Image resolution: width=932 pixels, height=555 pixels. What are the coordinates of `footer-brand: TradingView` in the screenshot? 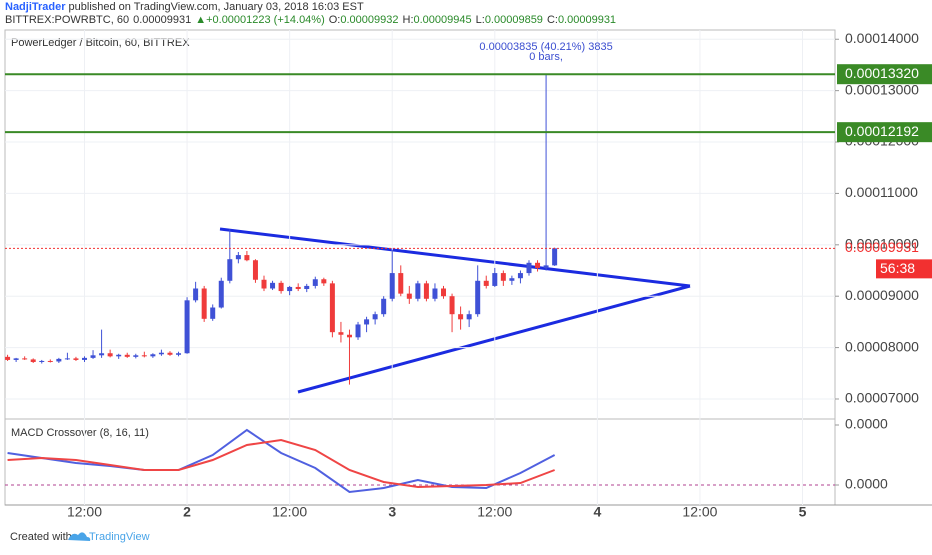 It's located at (119, 537).